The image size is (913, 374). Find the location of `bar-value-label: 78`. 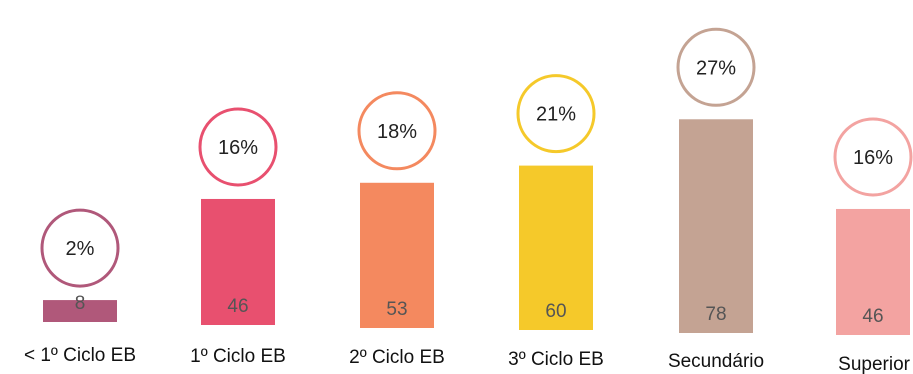

bar-value-label: 78 is located at coordinates (715, 314).